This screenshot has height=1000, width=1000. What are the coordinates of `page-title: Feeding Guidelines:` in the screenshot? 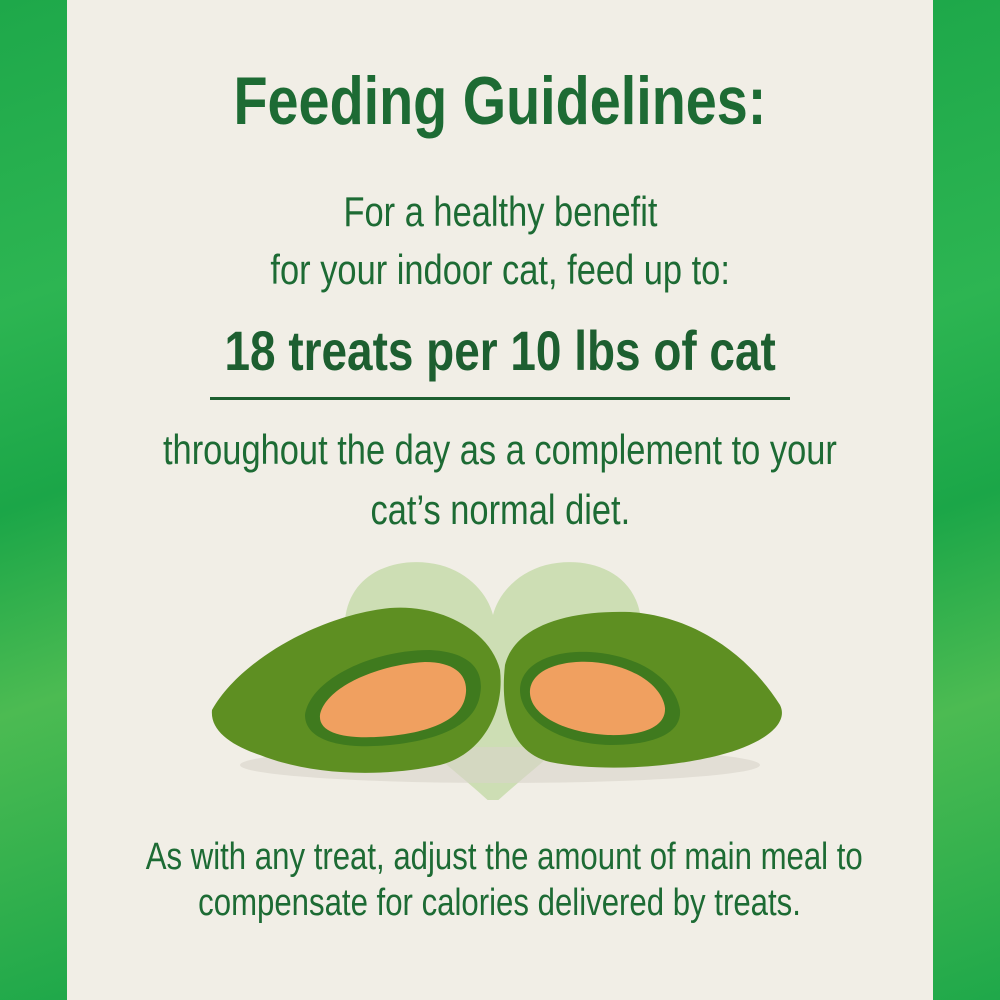 It's located at (500, 101).